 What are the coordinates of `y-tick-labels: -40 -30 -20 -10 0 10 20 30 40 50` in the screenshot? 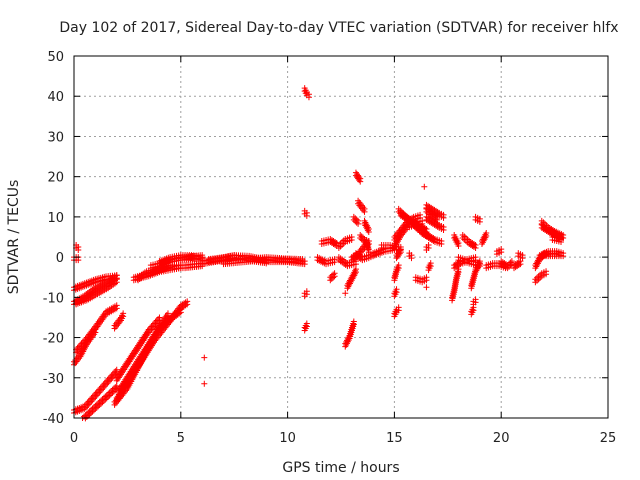 It's located at (53, 238).